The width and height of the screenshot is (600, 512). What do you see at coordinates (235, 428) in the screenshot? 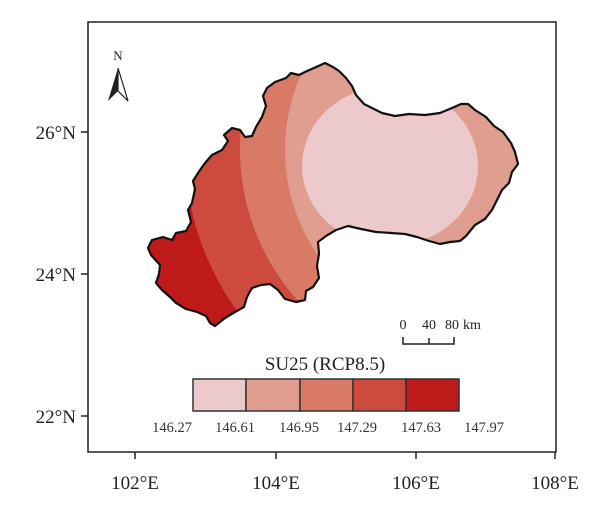
I see `legend-break-2: 146.61` at bounding box center [235, 428].